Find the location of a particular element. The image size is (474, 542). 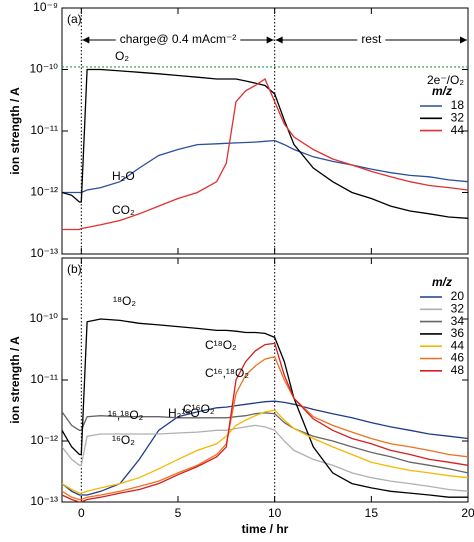

annotation: C¹⁶,¹⁸O₂ is located at coordinates (227, 373).